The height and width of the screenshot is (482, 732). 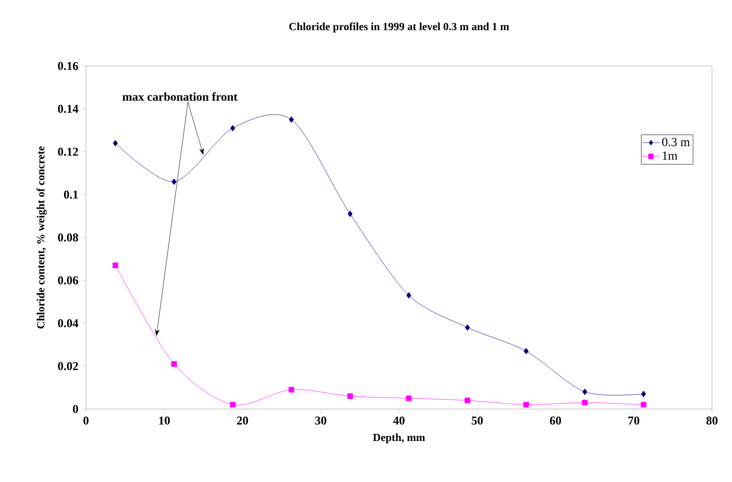 I want to click on annotation: max carbonation front, so click(x=180, y=96).